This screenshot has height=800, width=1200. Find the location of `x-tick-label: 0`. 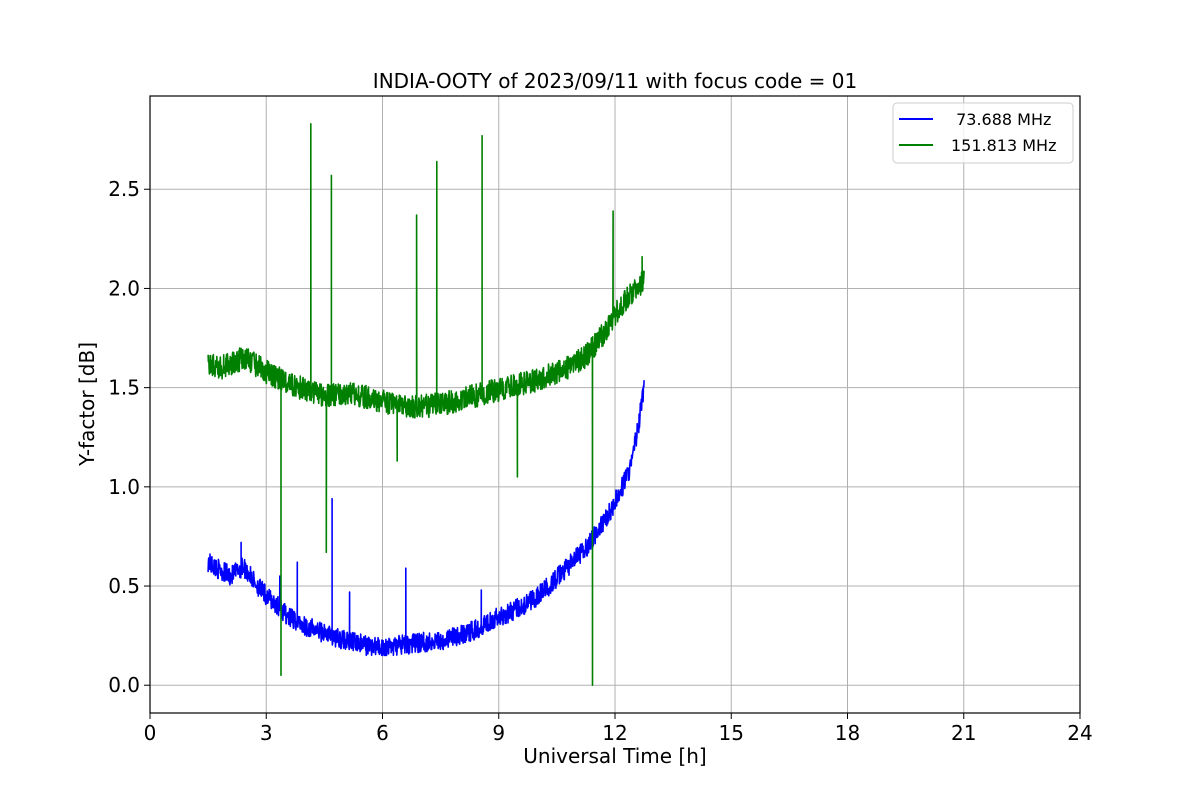

x-tick-label: 0 is located at coordinates (150, 733).